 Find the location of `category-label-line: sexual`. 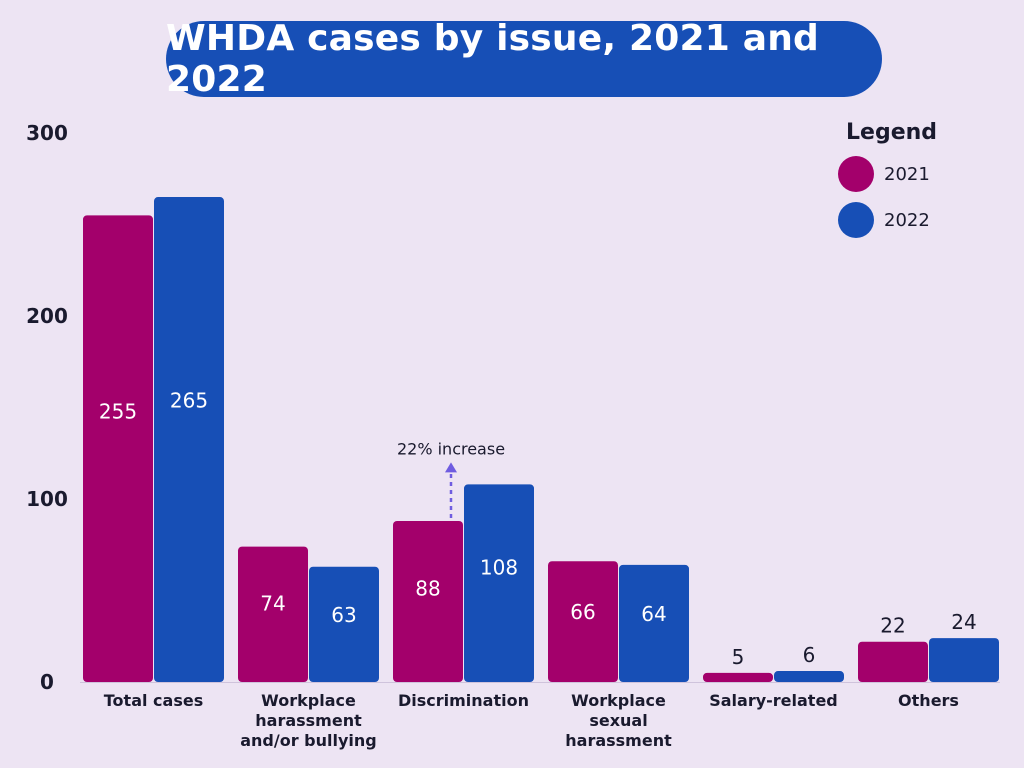

category-label-line: sexual is located at coordinates (618, 720).